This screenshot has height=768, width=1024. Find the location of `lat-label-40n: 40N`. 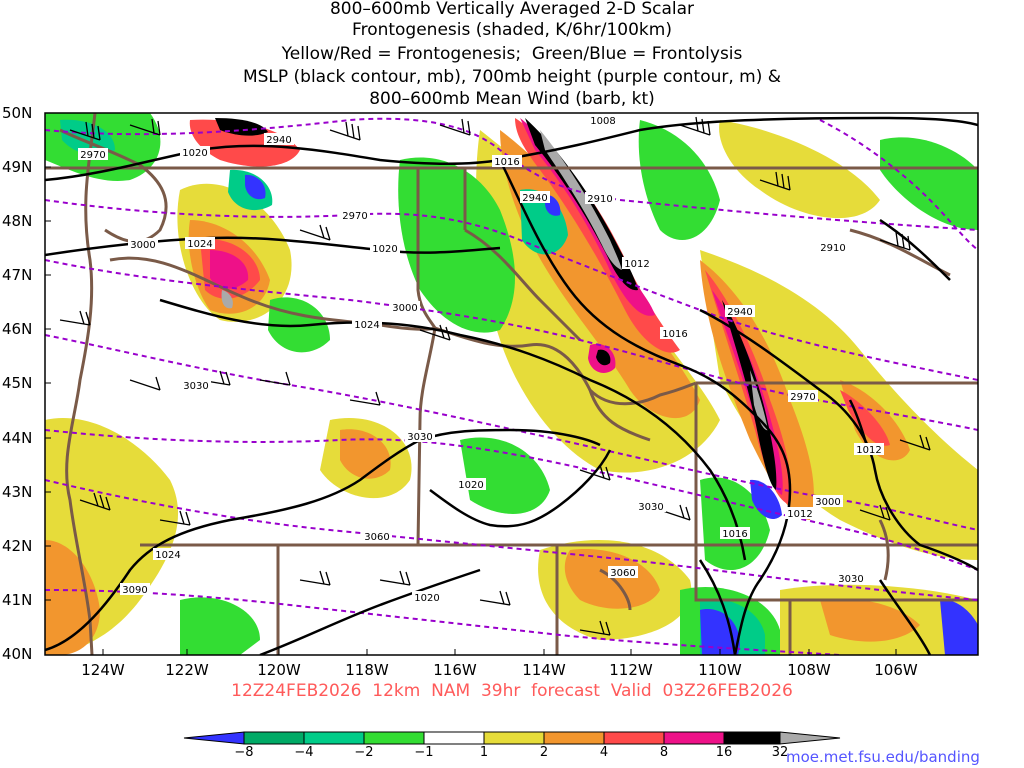

lat-label-40n: 40N is located at coordinates (17, 654).